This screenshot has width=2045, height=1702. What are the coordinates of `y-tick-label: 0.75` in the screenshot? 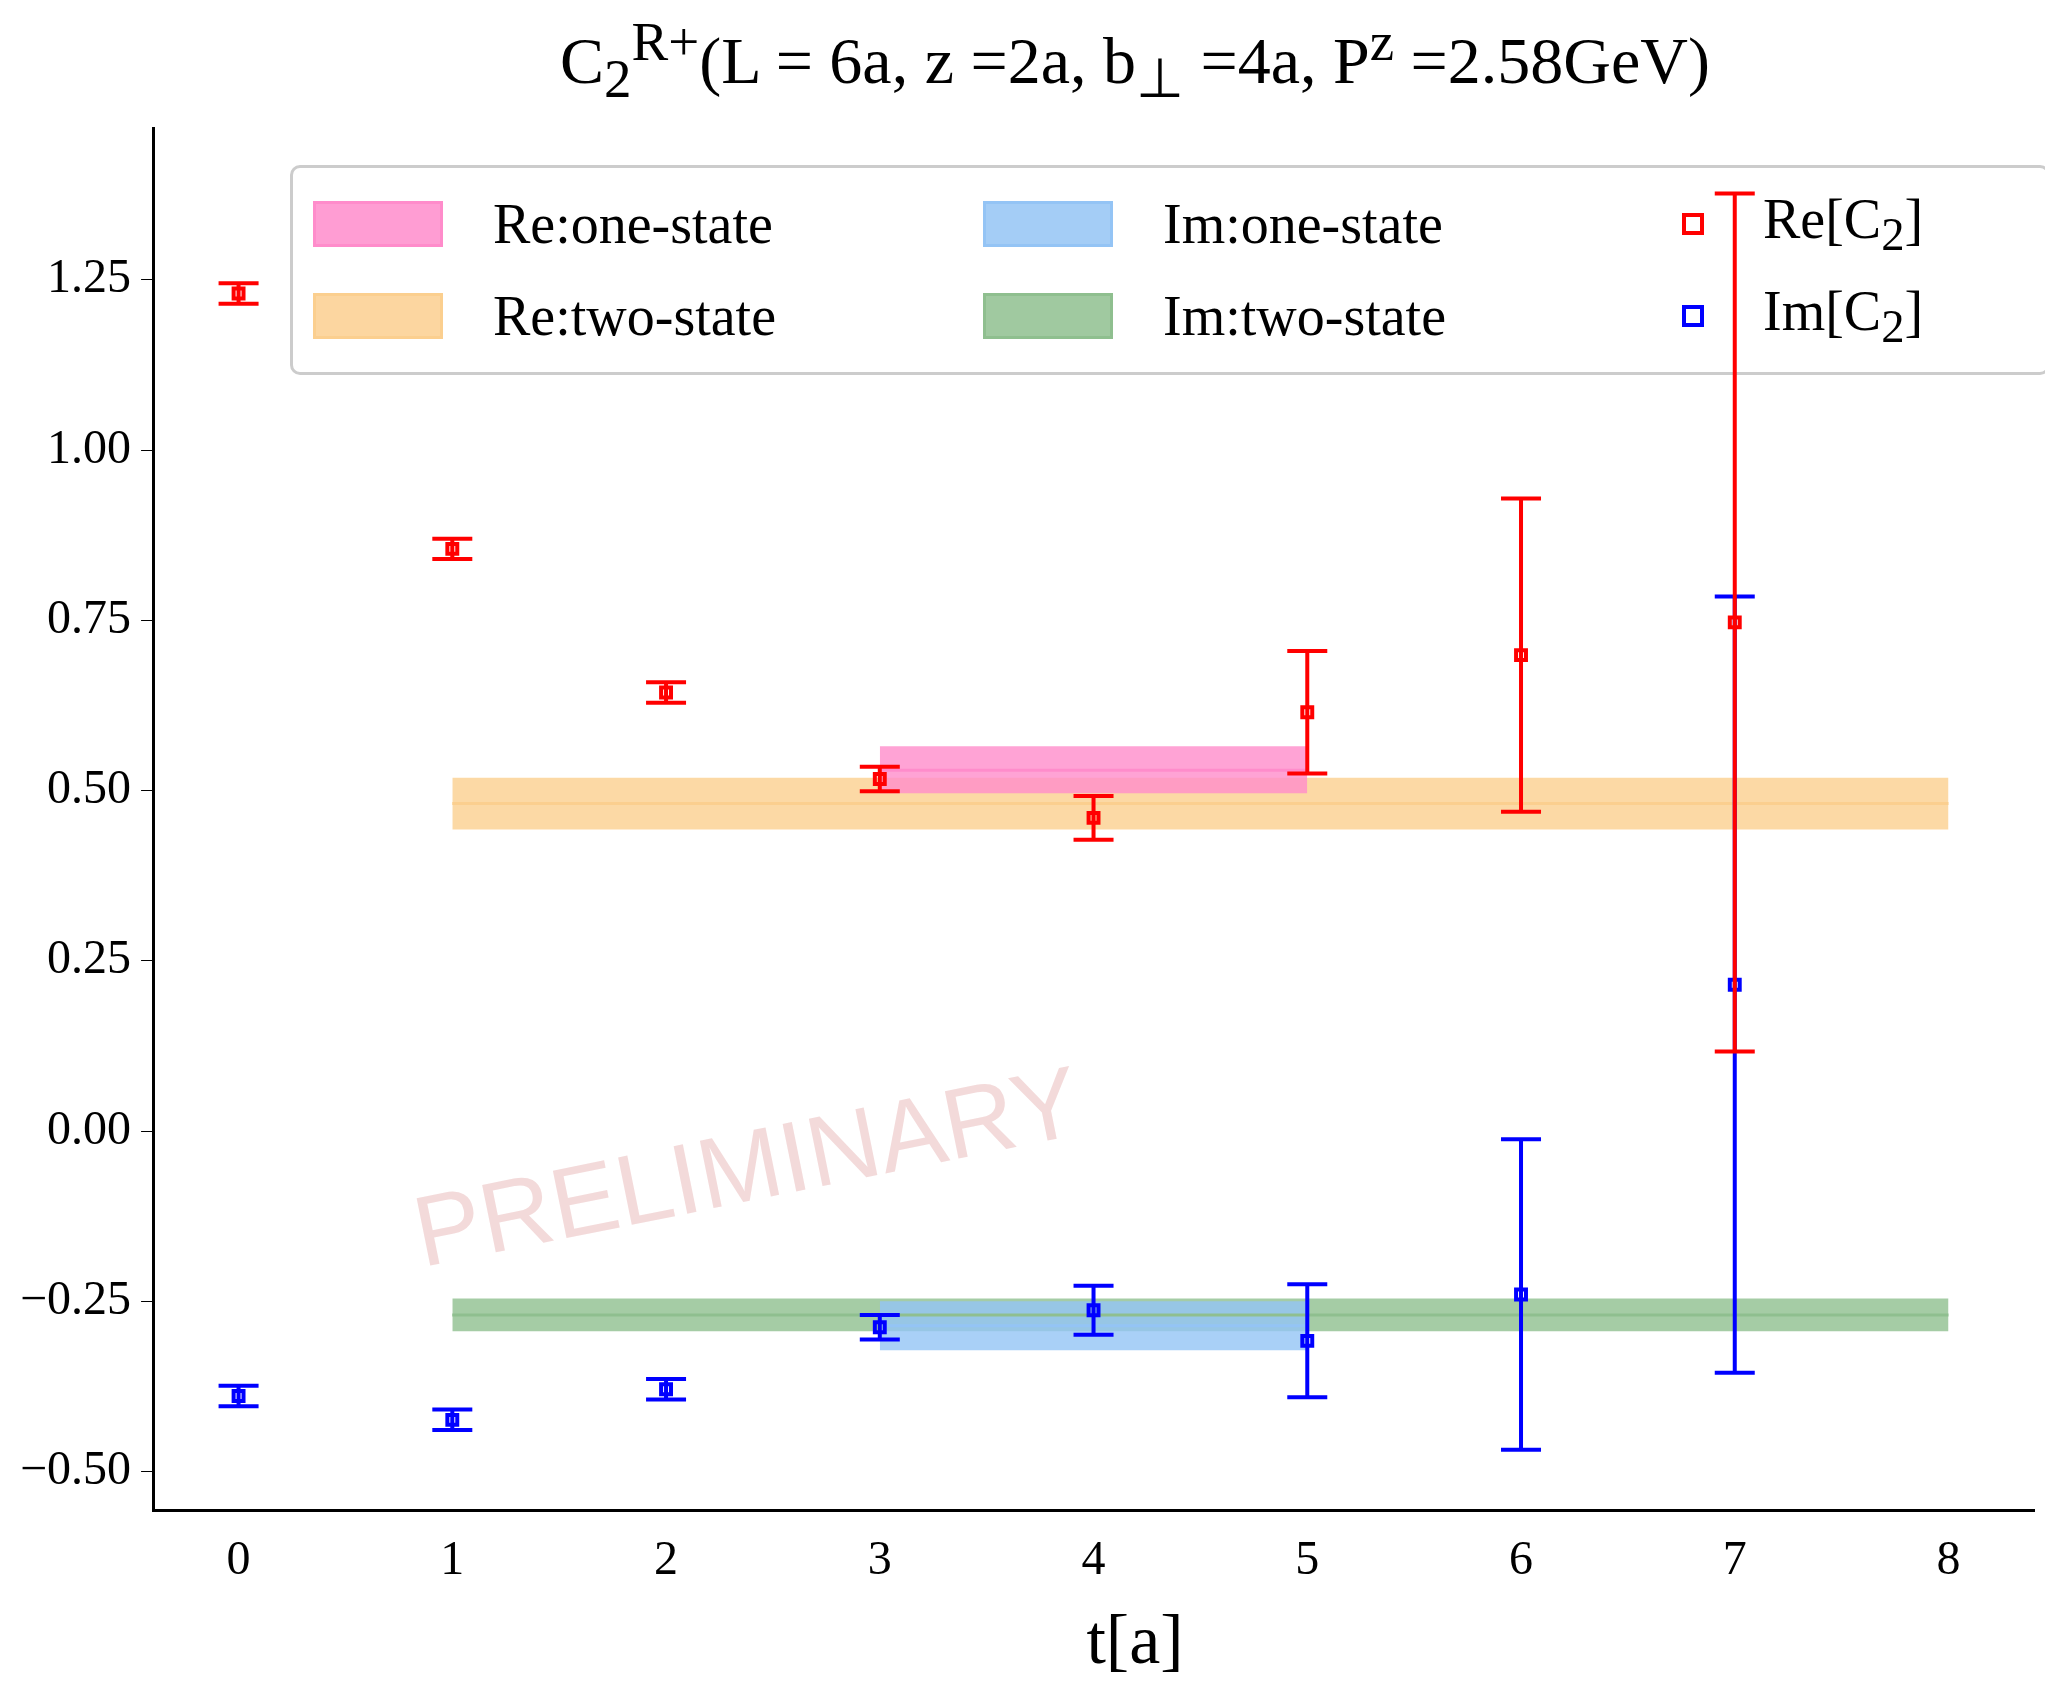 It's located at (89, 616).